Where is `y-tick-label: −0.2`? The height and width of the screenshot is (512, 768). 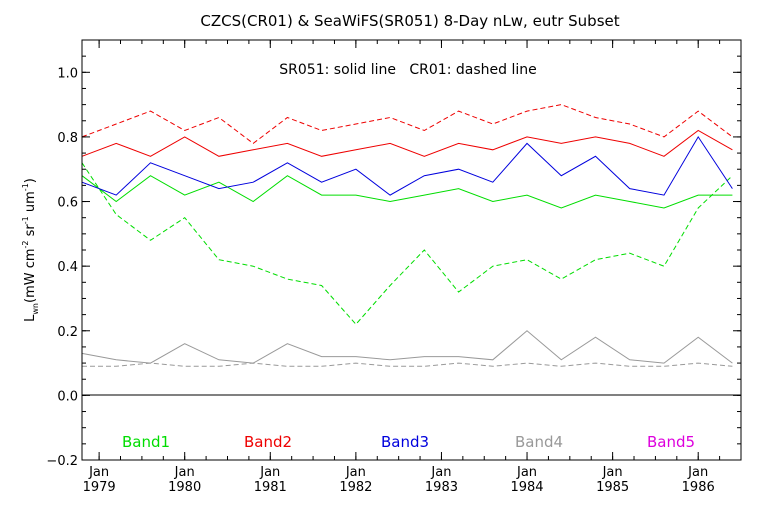
y-tick-label: −0.2 is located at coordinates (62, 461).